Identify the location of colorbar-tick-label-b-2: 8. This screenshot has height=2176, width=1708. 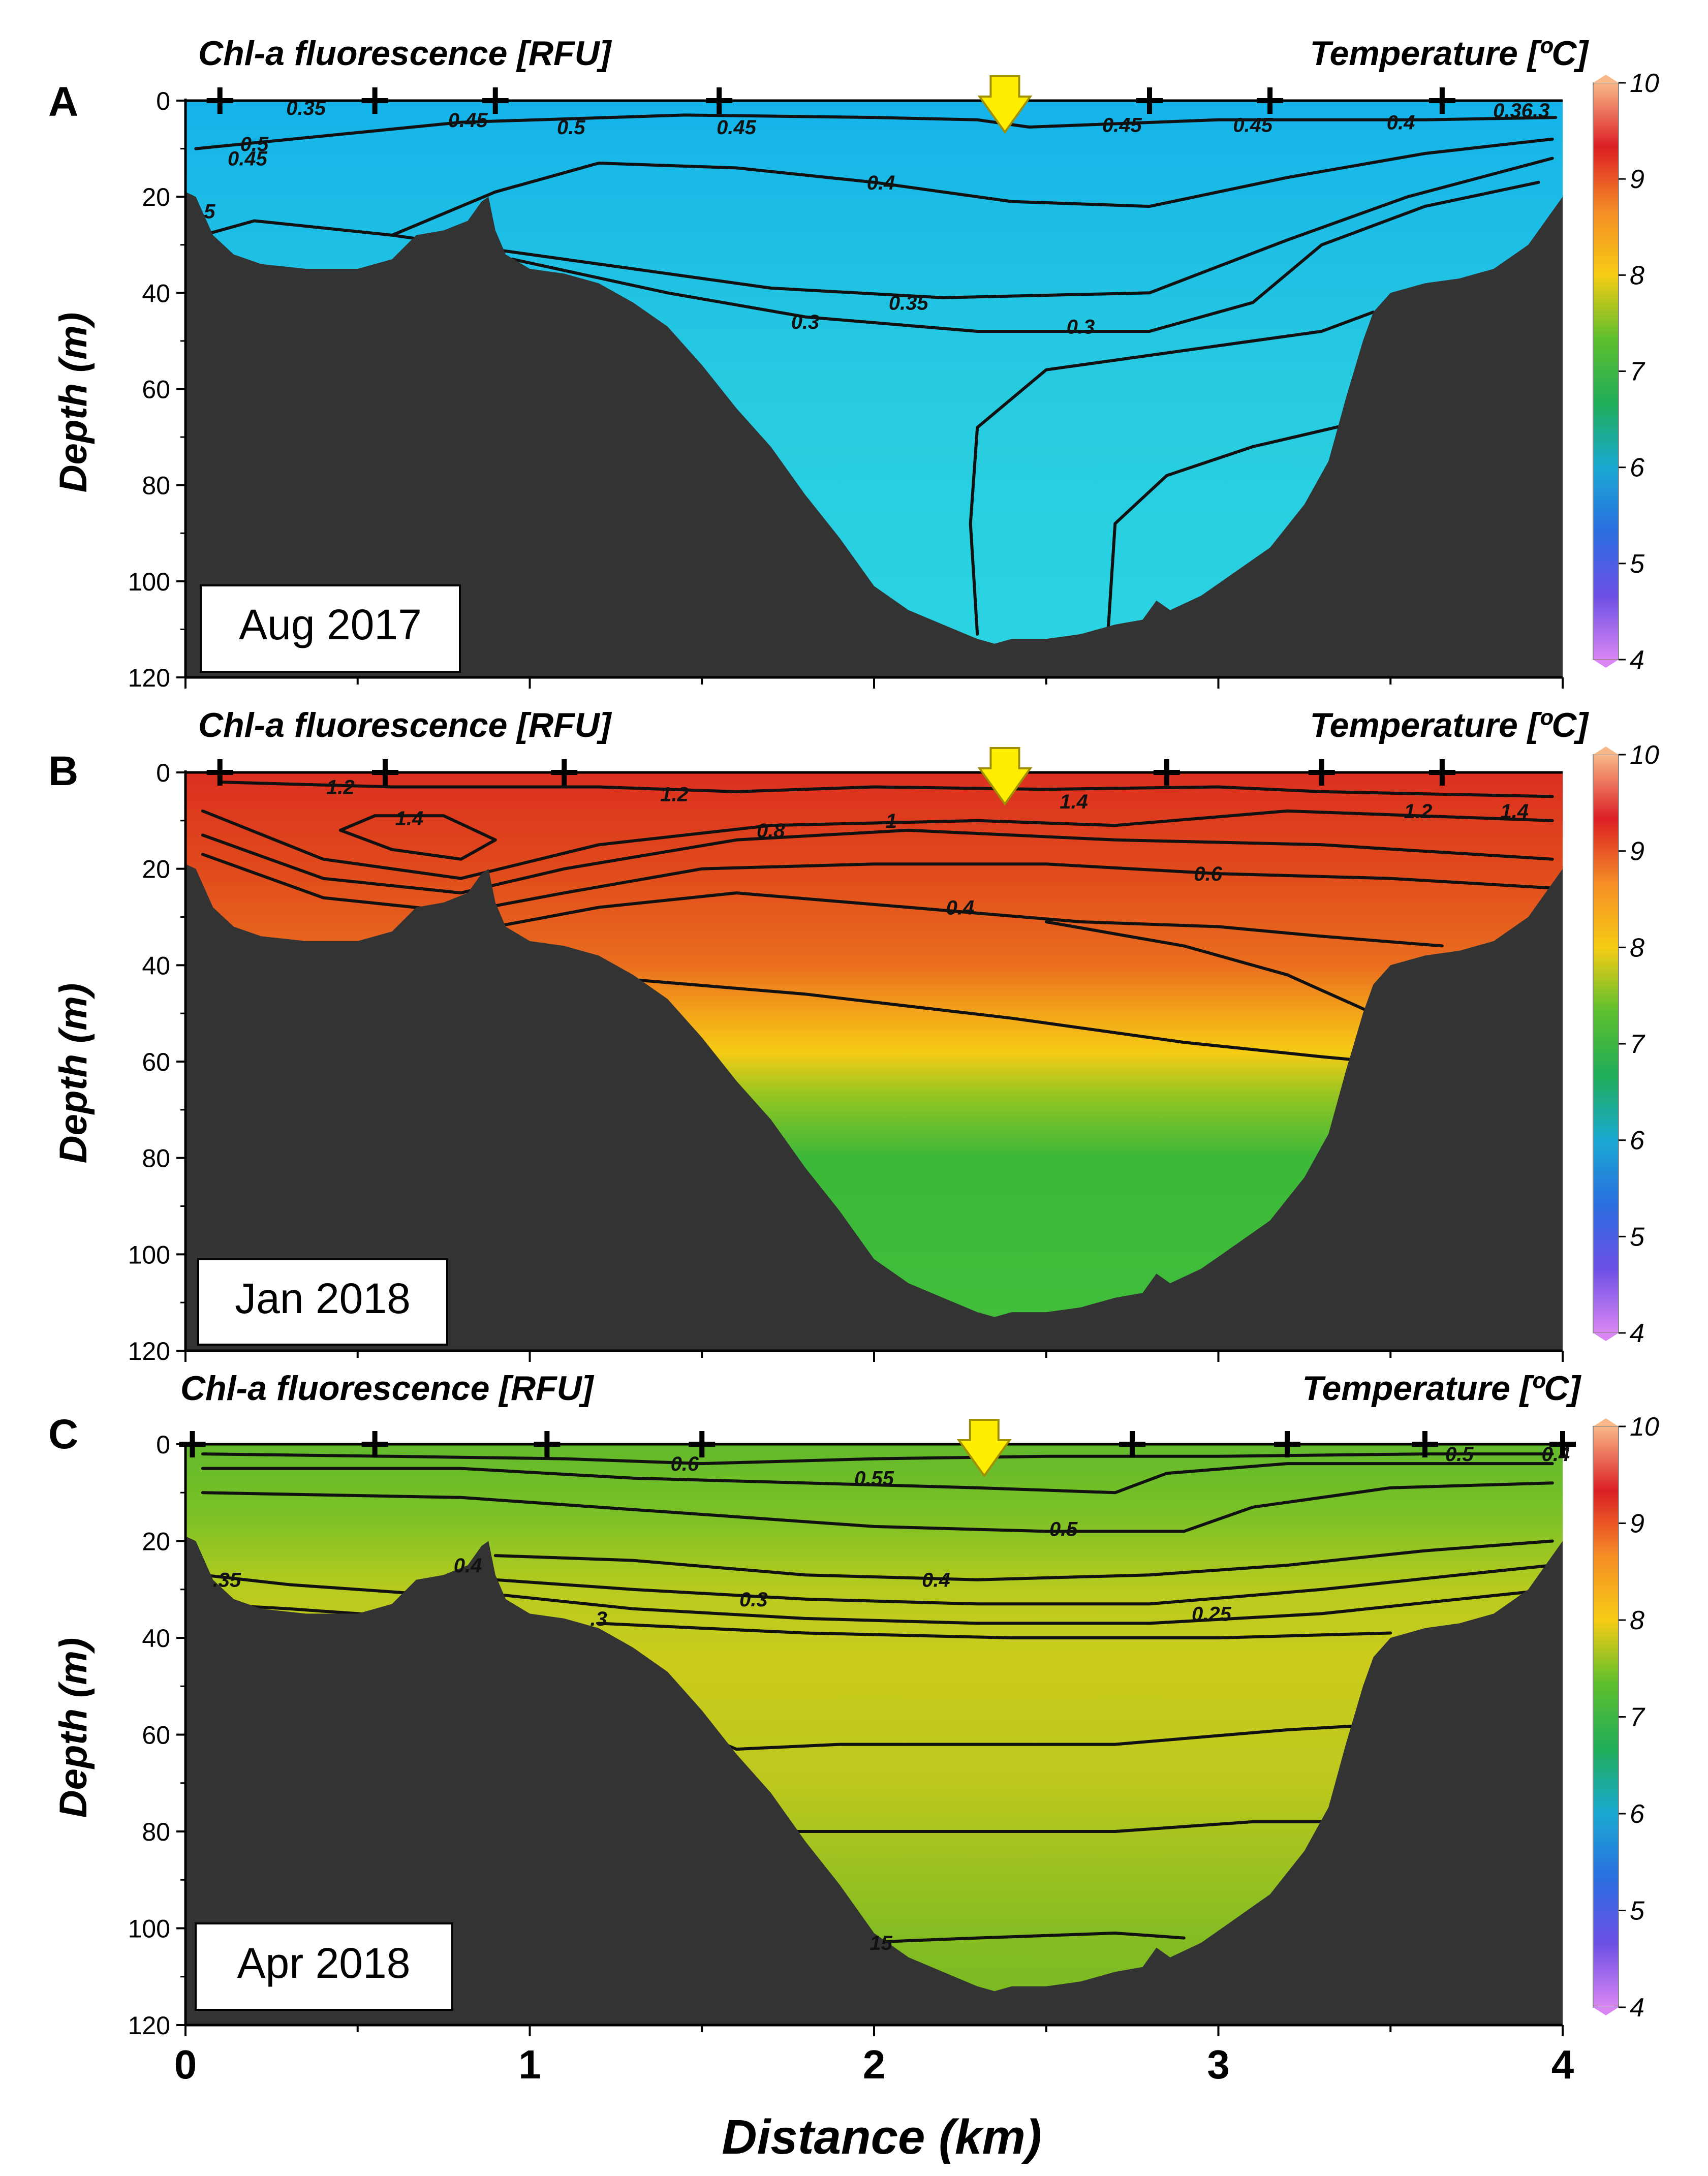
(1637, 947).